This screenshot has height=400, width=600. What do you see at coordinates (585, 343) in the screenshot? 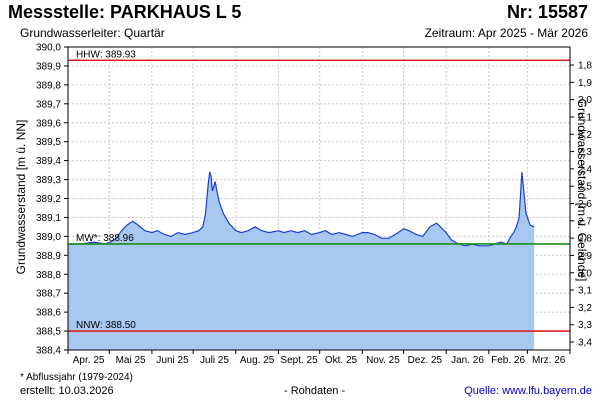
I see `right-tick-label: 3,4` at bounding box center [585, 343].